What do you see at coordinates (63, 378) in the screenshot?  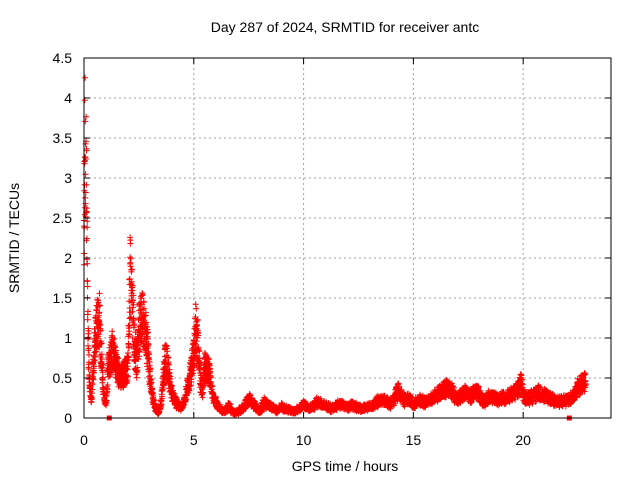 I see `y-tick-label: 0.5` at bounding box center [63, 378].